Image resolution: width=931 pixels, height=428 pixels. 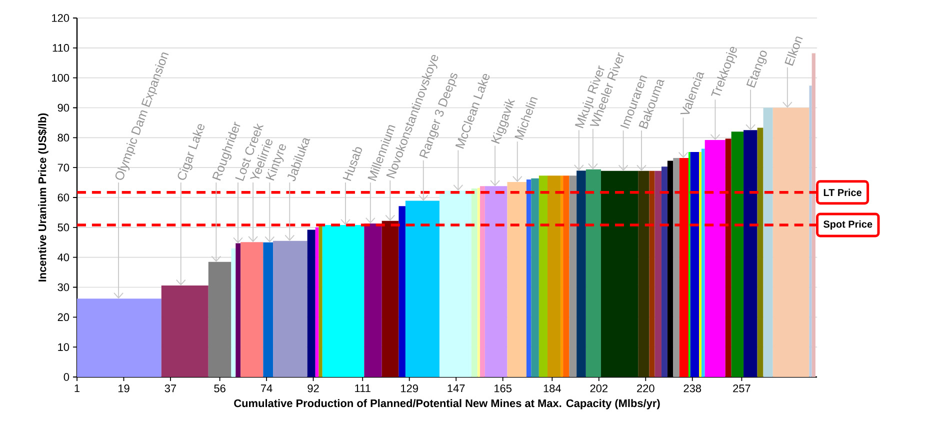 What do you see at coordinates (61, 48) in the screenshot?
I see `y-tick-label: 110` at bounding box center [61, 48].